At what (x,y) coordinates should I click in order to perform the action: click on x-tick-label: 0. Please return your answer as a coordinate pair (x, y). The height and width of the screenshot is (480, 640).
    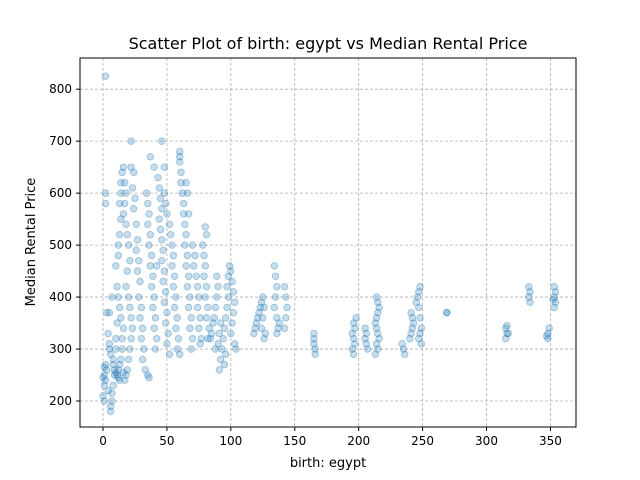
    Looking at the image, I should click on (103, 441).